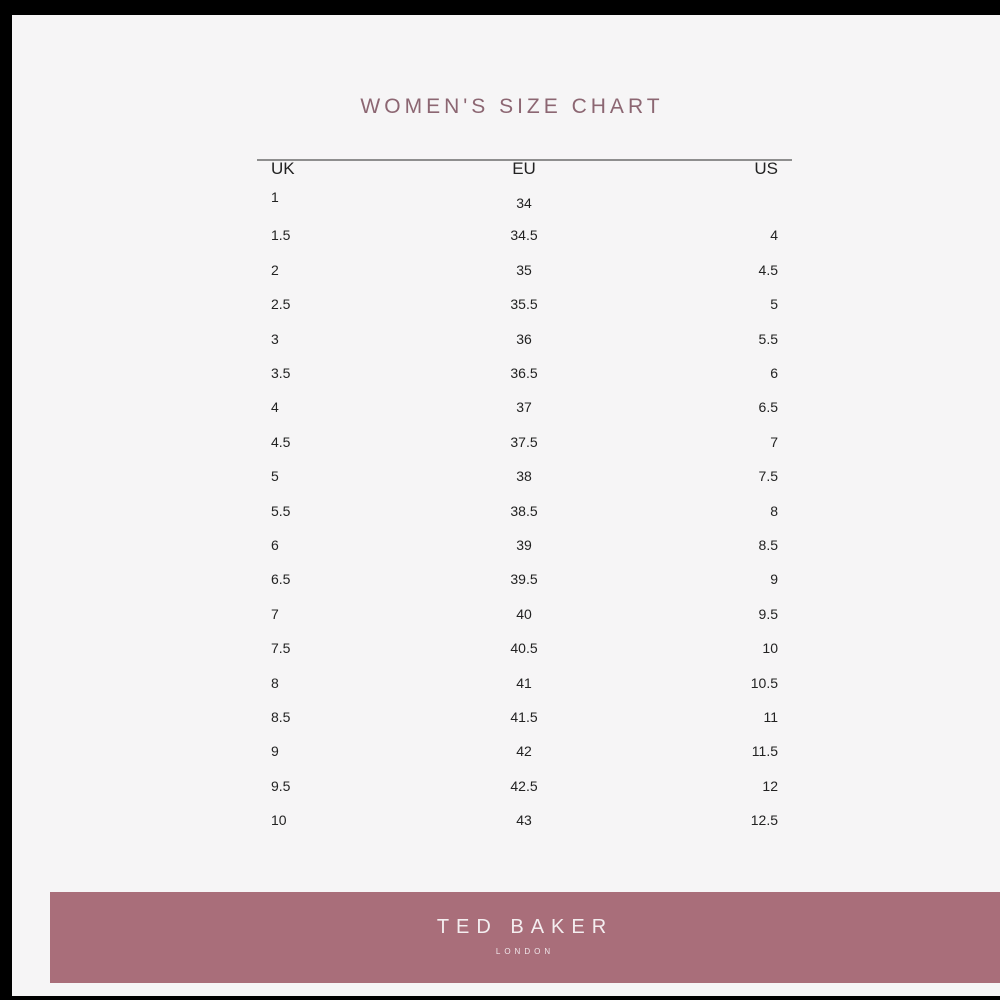 The height and width of the screenshot is (1000, 1000). What do you see at coordinates (524, 304) in the screenshot?
I see `cell-eu: 35.5` at bounding box center [524, 304].